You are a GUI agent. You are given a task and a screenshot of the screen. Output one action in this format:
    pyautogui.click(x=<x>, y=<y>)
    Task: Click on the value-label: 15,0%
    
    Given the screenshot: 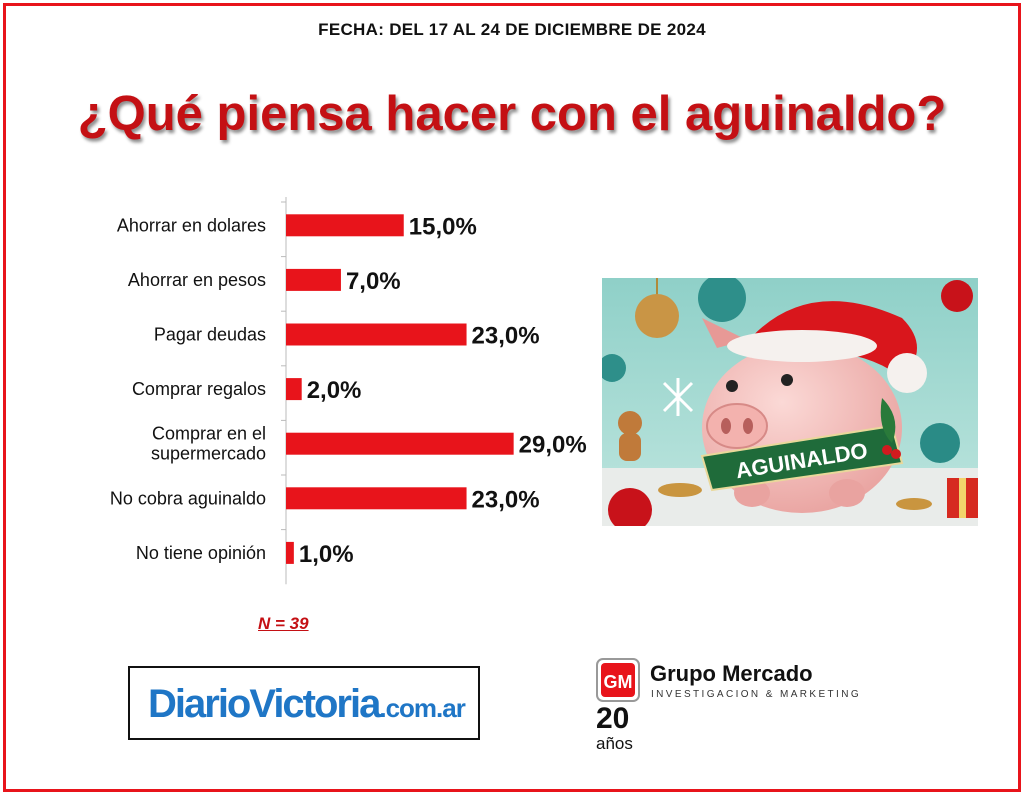 What is the action you would take?
    pyautogui.click(x=443, y=226)
    